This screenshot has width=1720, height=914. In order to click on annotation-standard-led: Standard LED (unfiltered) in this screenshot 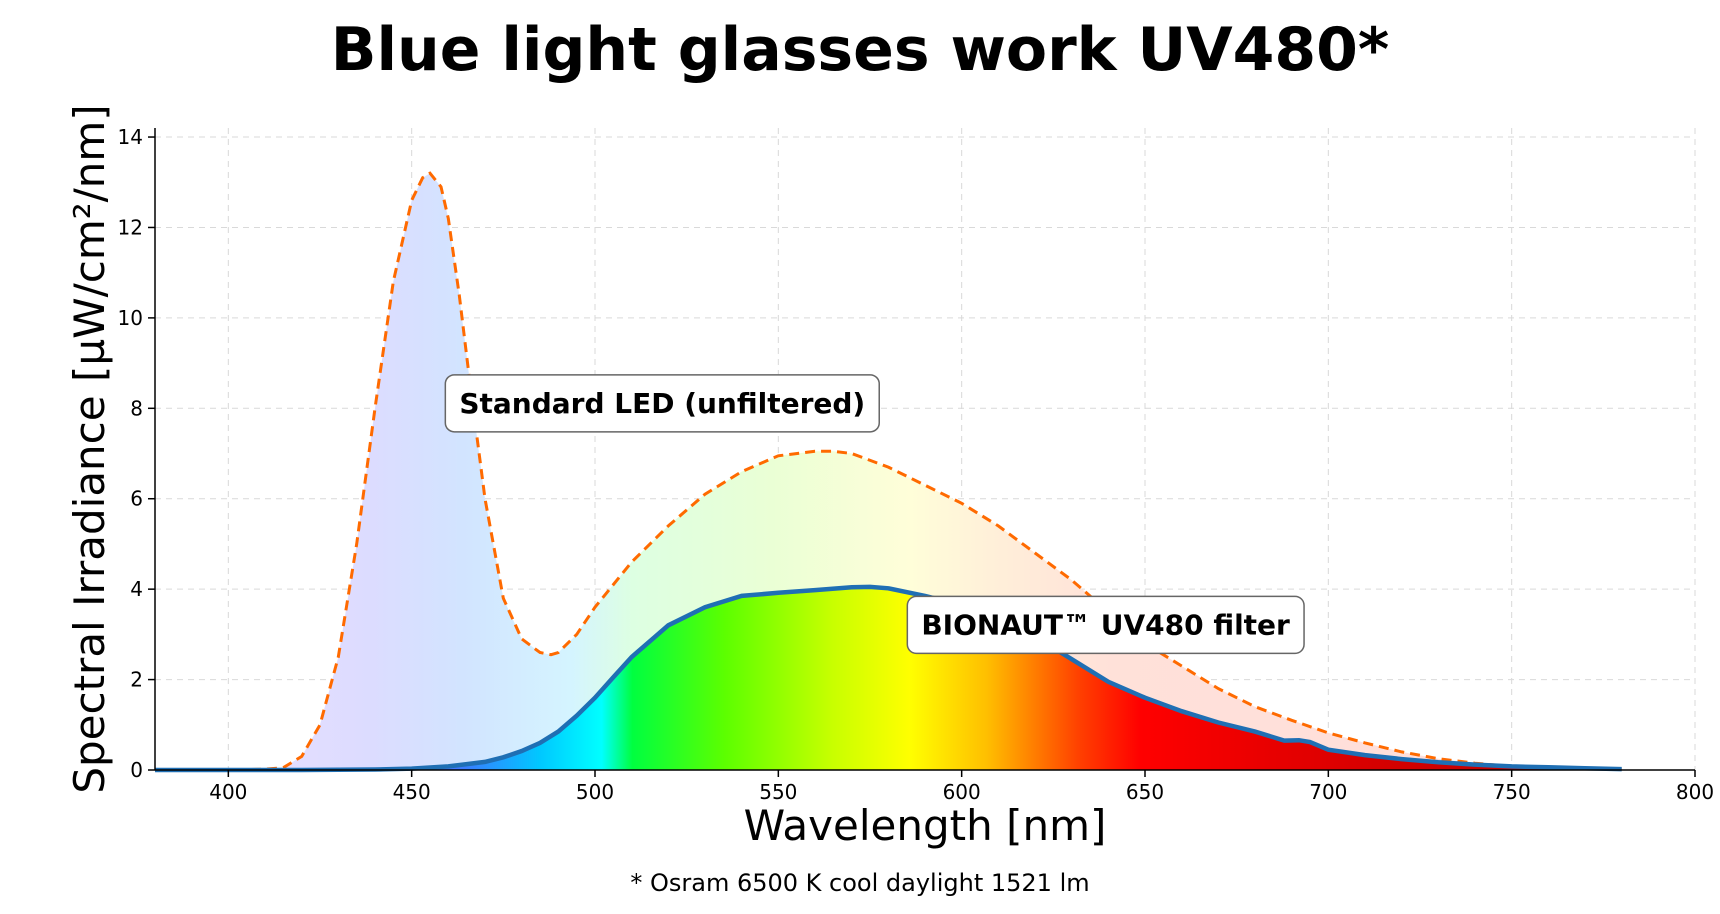, I will do `click(662, 403)`.